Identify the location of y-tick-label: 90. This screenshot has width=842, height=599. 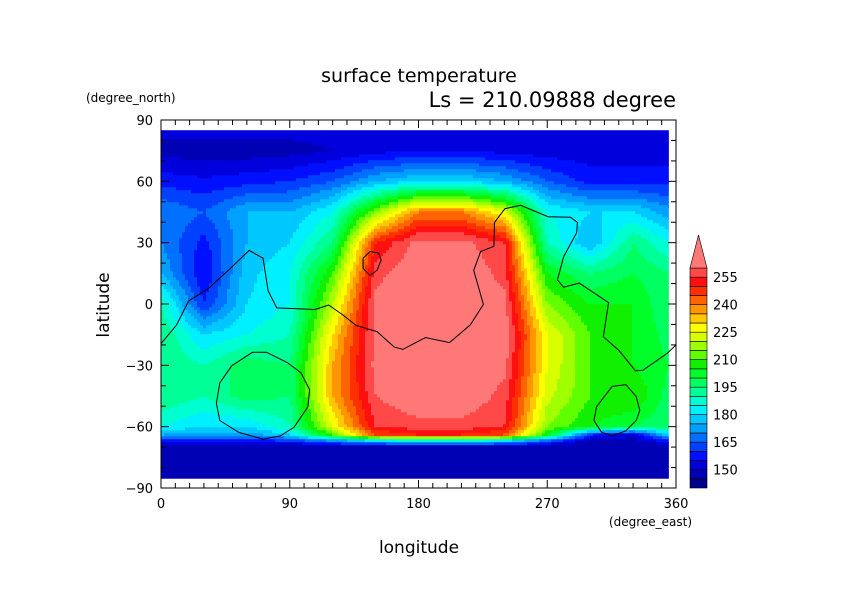
(144, 121).